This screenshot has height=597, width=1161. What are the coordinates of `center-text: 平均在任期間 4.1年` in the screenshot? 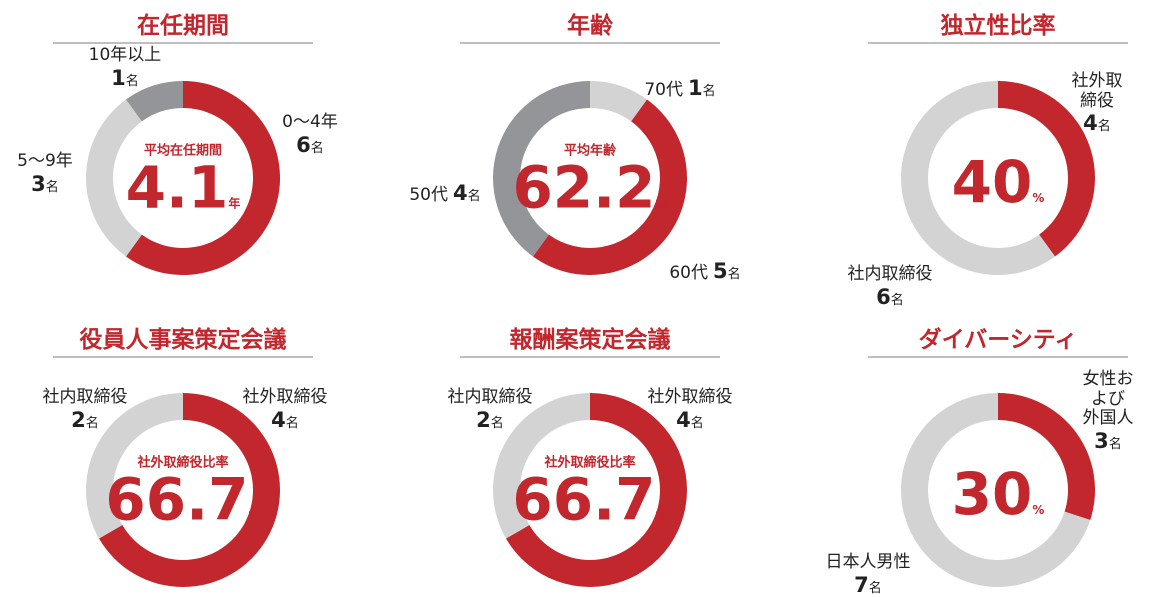 It's located at (183, 178).